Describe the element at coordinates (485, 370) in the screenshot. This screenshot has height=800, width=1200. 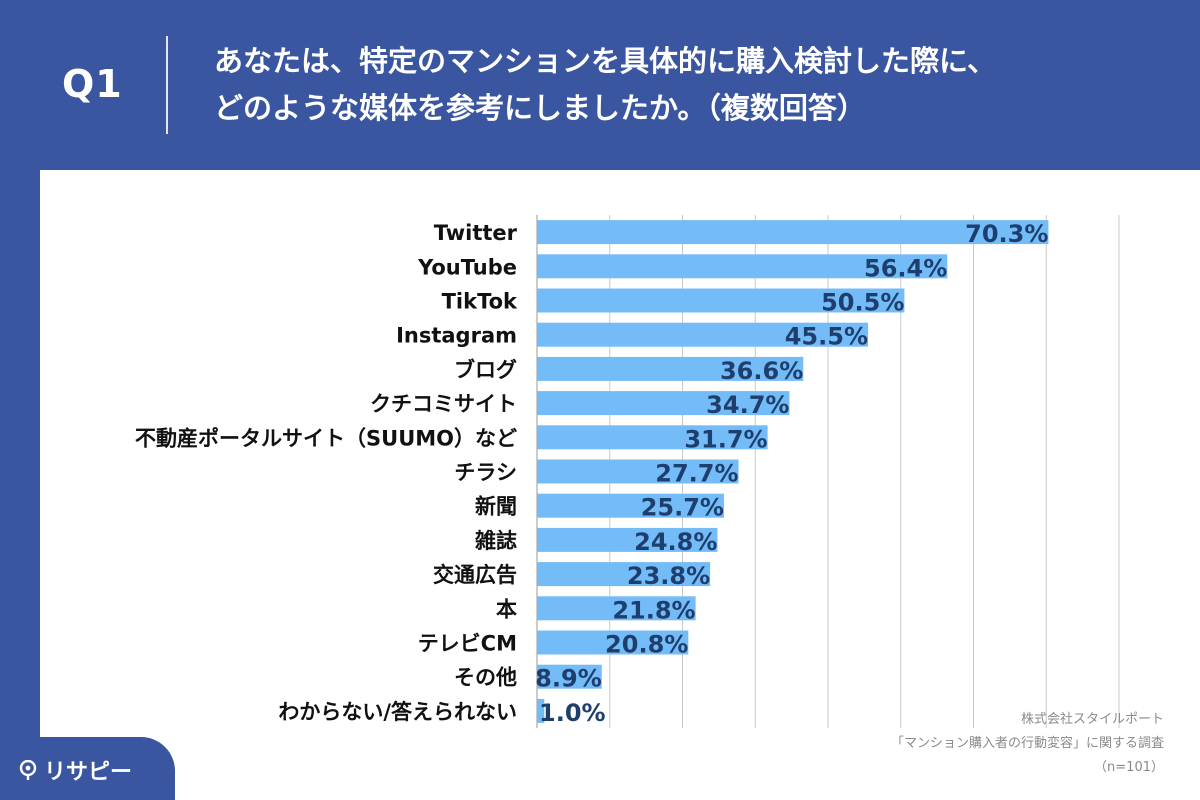
I see `category-label: ブログ` at that location.